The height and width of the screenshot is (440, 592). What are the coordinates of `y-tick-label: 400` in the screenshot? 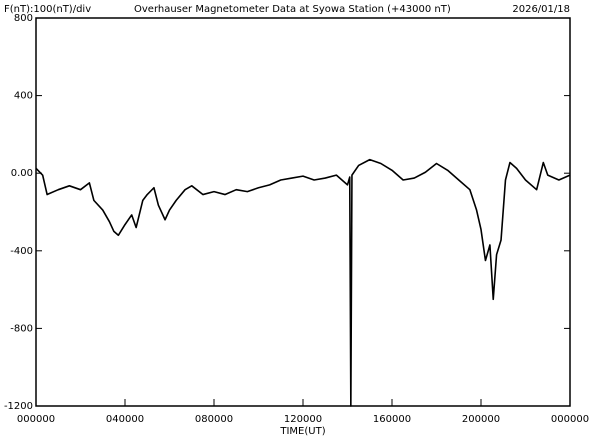 It's located at (23, 96).